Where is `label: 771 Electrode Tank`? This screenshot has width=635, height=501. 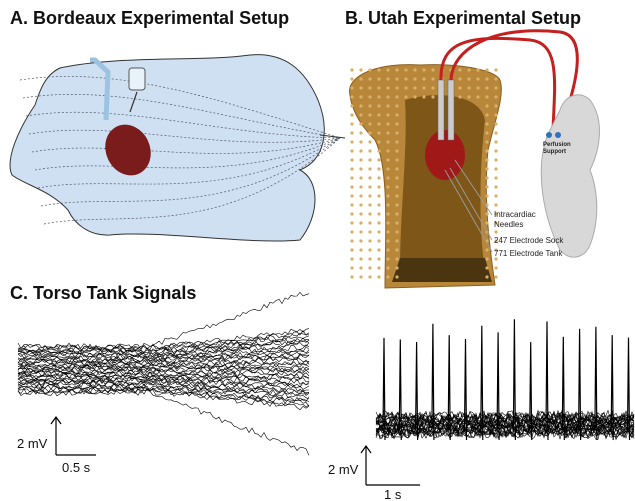 label: 771 Electrode Tank is located at coordinates (528, 253).